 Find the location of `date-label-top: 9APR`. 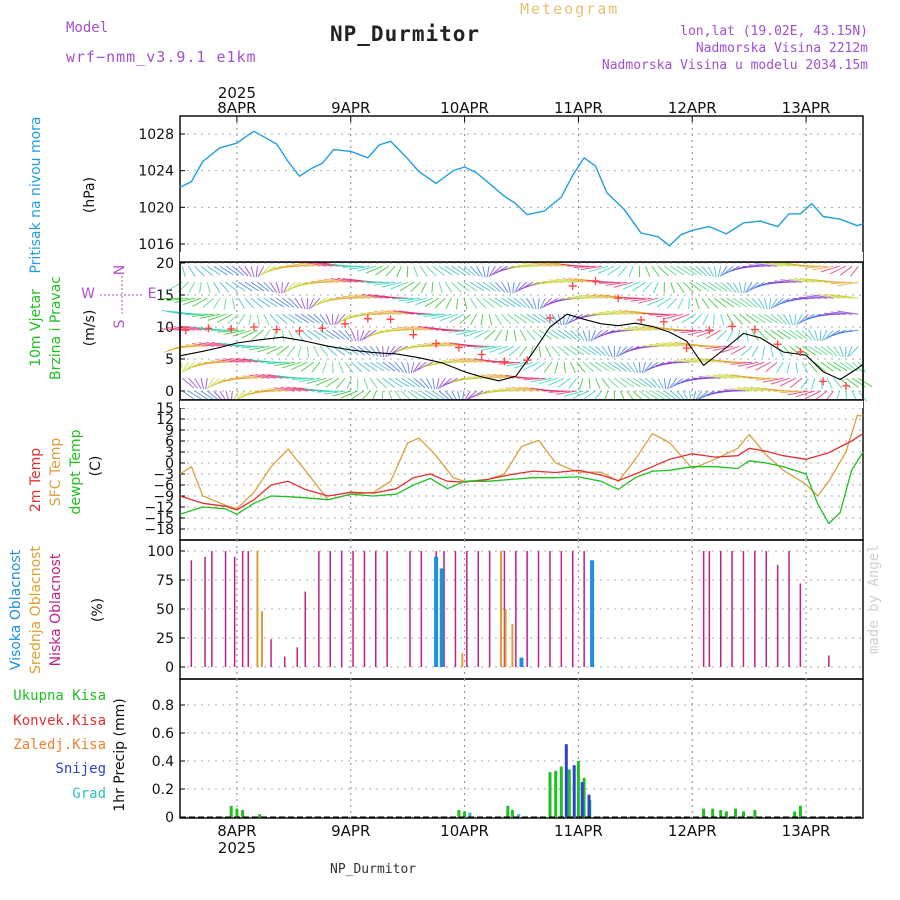

date-label-top: 9APR is located at coordinates (350, 108).